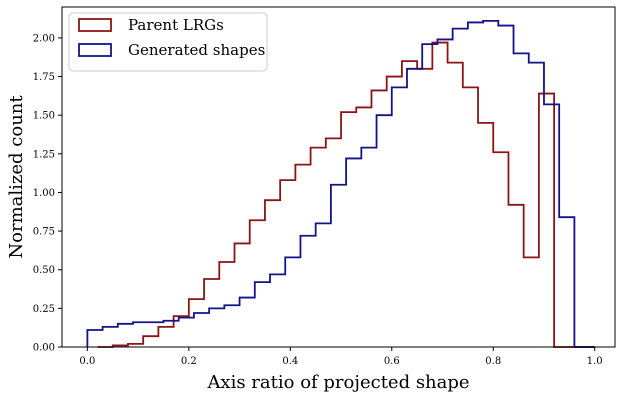  I want to click on x-axis-ticks: 0.0 0.2 0.4 0.6 0.8 1.0, so click(341, 357).